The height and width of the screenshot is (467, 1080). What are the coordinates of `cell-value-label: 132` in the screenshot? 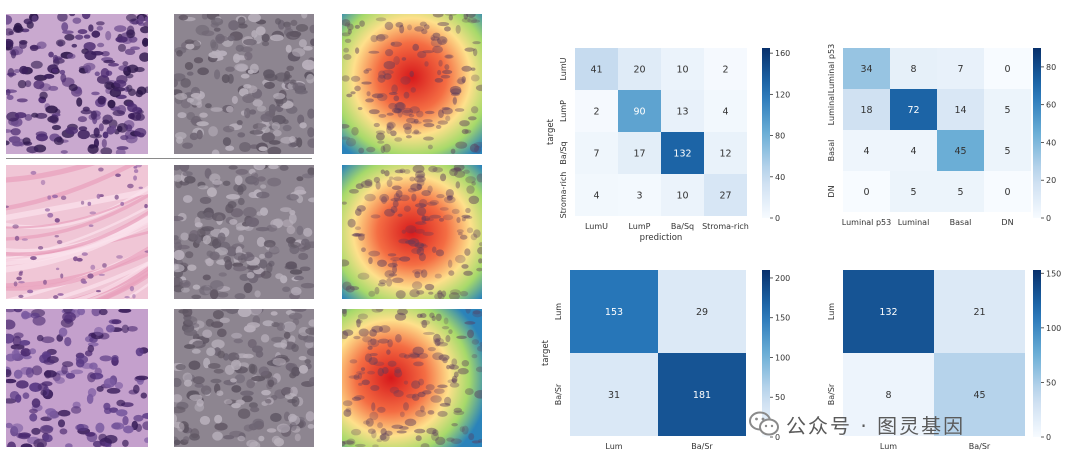 It's located at (888, 312).